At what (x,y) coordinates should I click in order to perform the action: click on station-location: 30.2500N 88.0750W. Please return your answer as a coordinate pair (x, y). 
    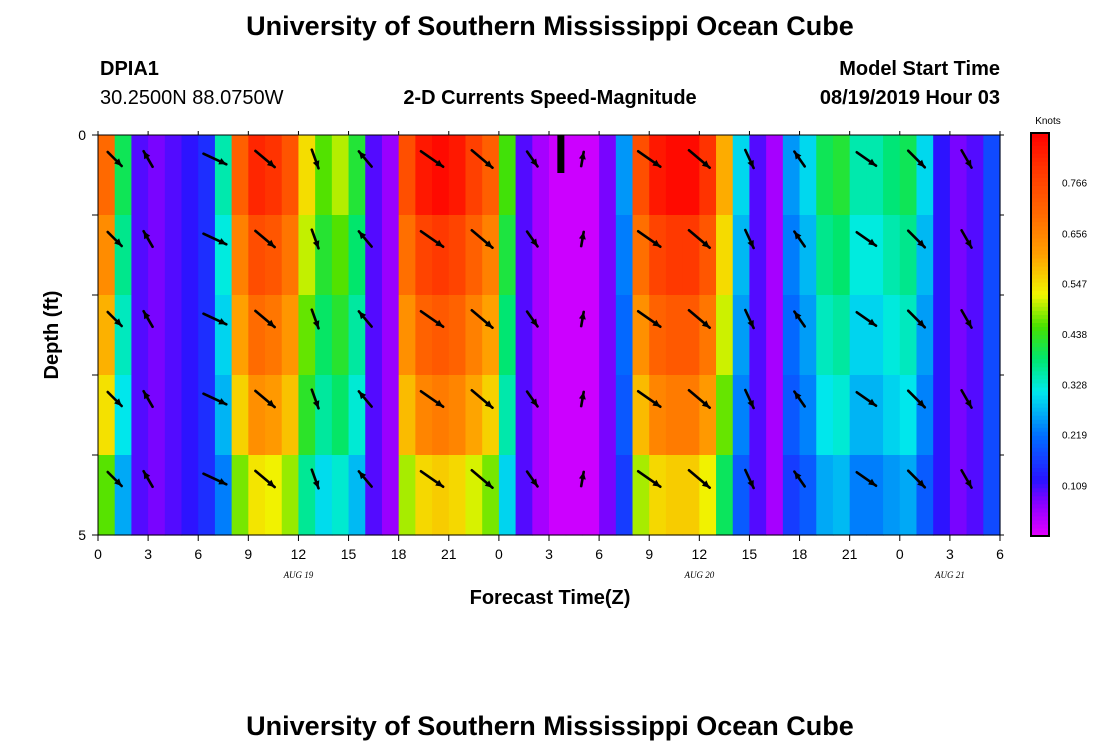
    Looking at the image, I should click on (192, 98).